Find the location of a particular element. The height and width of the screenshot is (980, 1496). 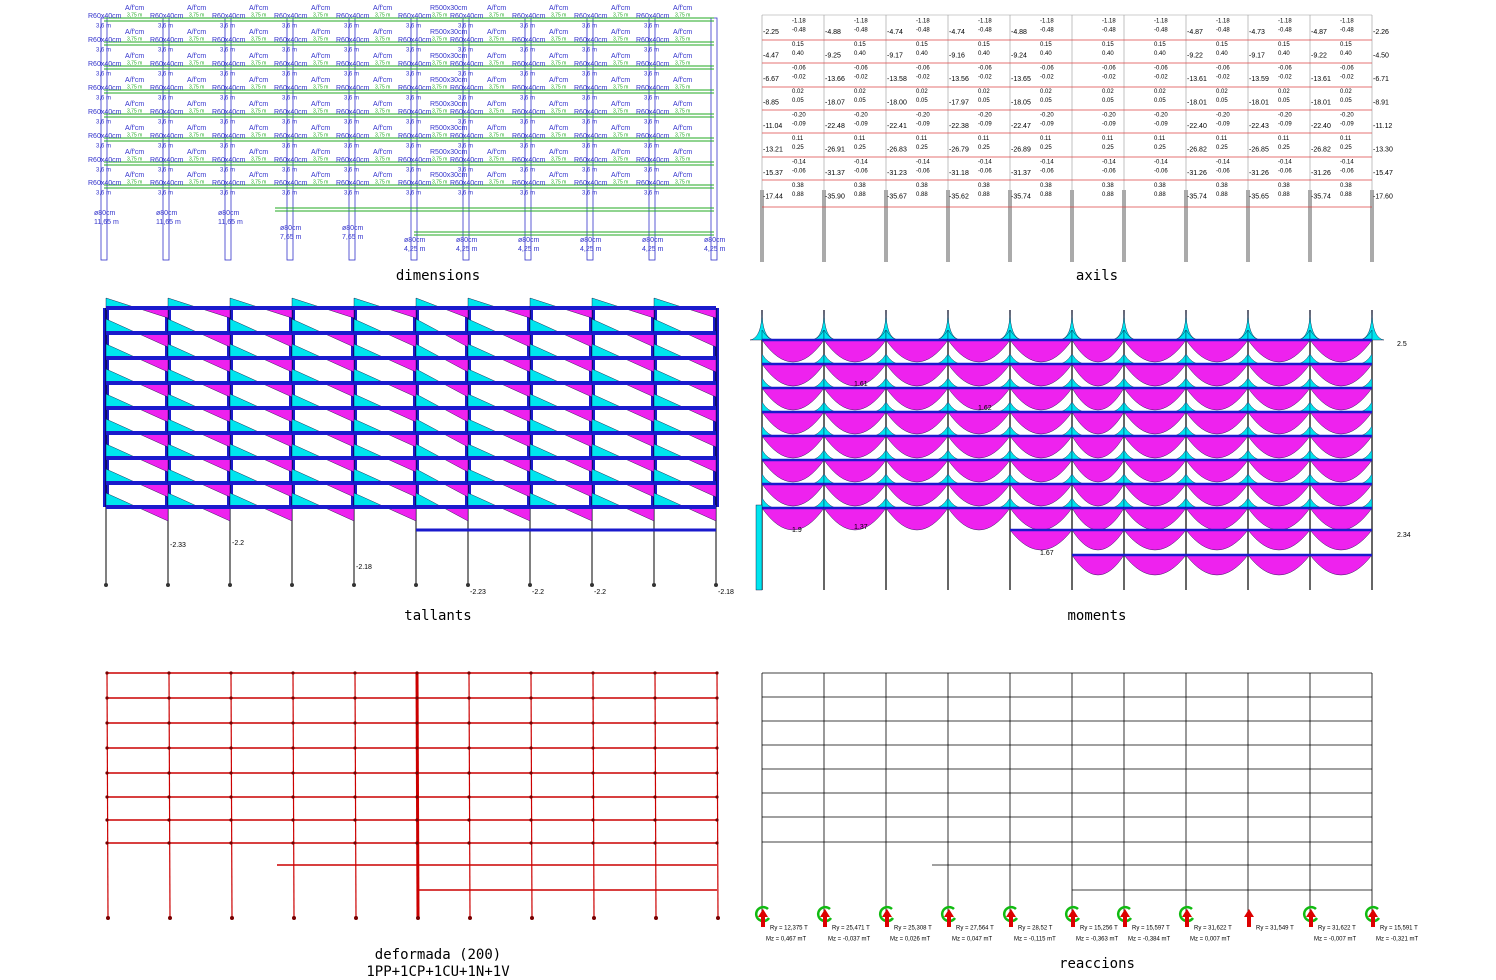

label: -0.48 is located at coordinates (985, 31).